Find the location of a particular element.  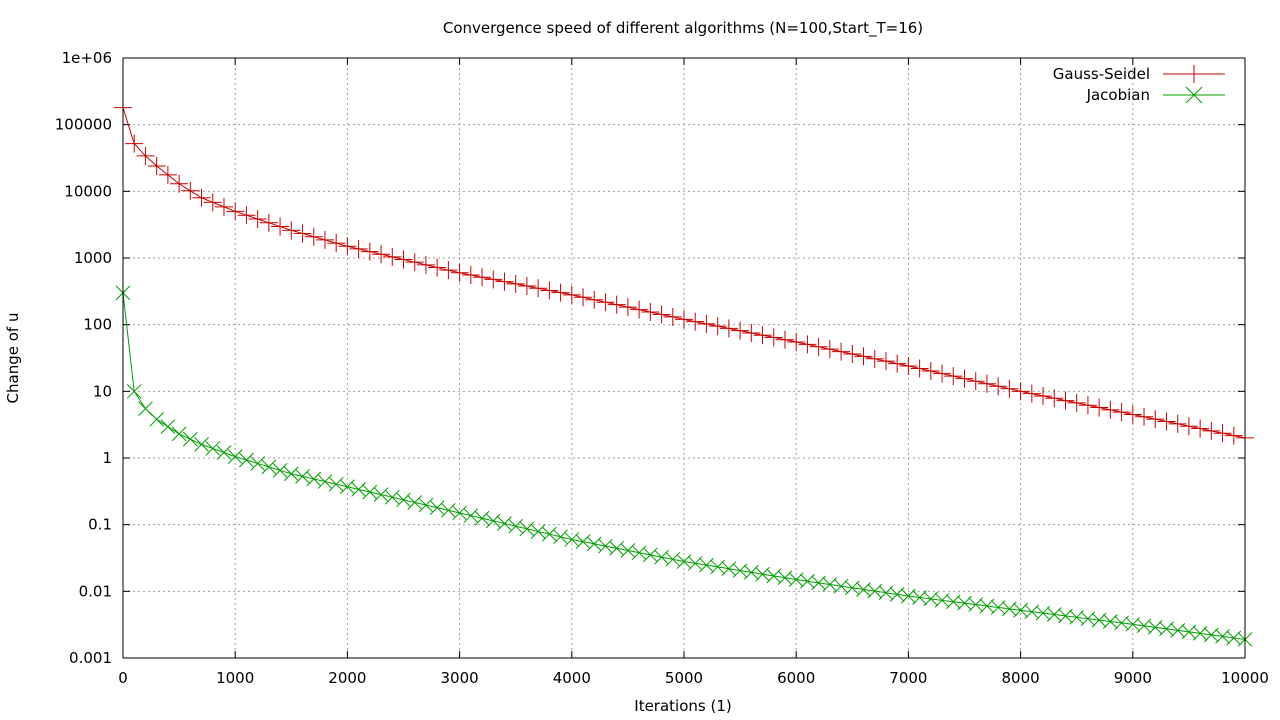

x-axis-label: Iterations (1) is located at coordinates (682, 706).